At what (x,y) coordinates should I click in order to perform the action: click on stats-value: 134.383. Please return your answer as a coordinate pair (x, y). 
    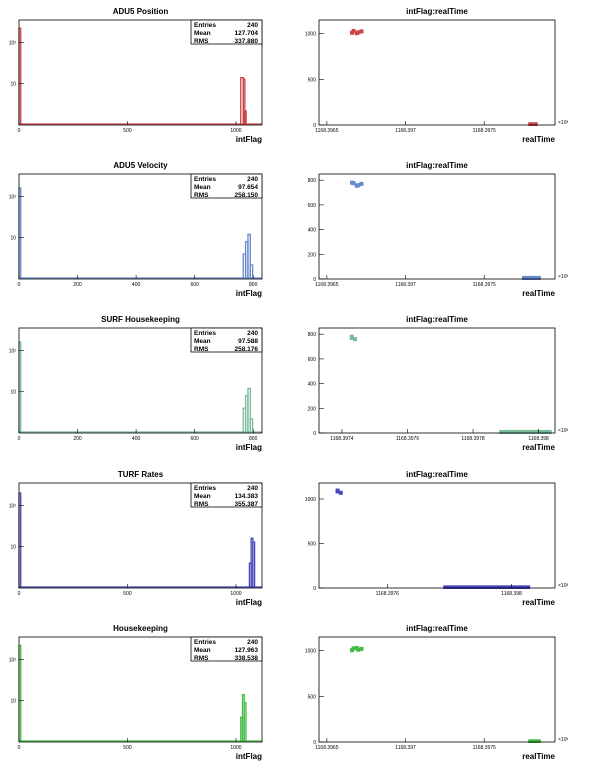
    Looking at the image, I should click on (247, 496).